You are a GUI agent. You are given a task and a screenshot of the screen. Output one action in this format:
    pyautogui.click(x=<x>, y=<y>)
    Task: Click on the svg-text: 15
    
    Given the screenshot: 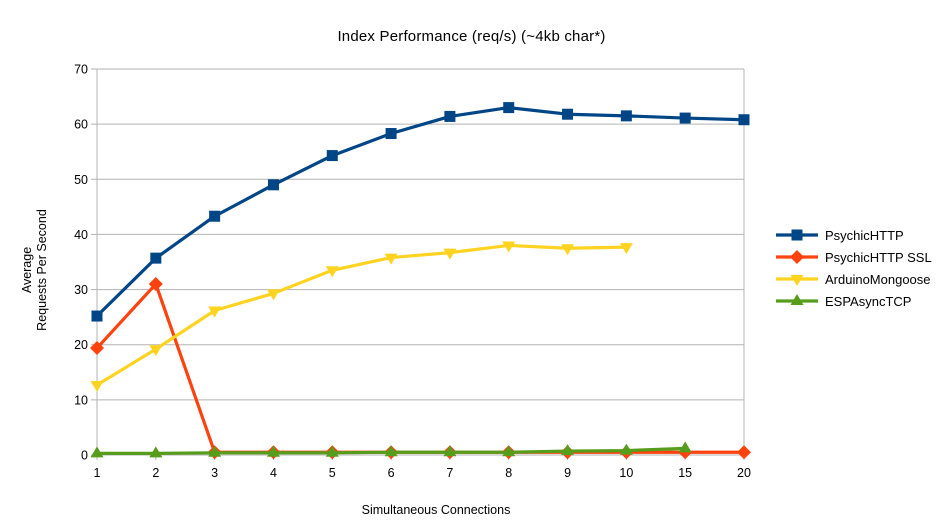 What is the action you would take?
    pyautogui.click(x=685, y=473)
    